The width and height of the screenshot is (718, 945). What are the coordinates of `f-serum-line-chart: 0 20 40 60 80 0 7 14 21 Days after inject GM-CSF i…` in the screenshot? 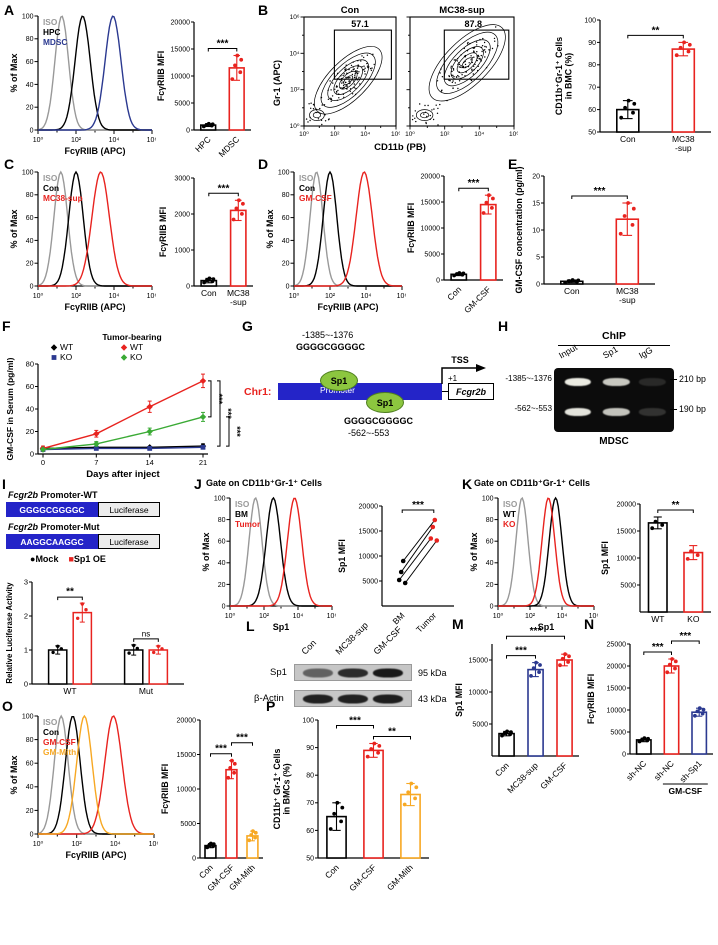 It's located at (123, 404).